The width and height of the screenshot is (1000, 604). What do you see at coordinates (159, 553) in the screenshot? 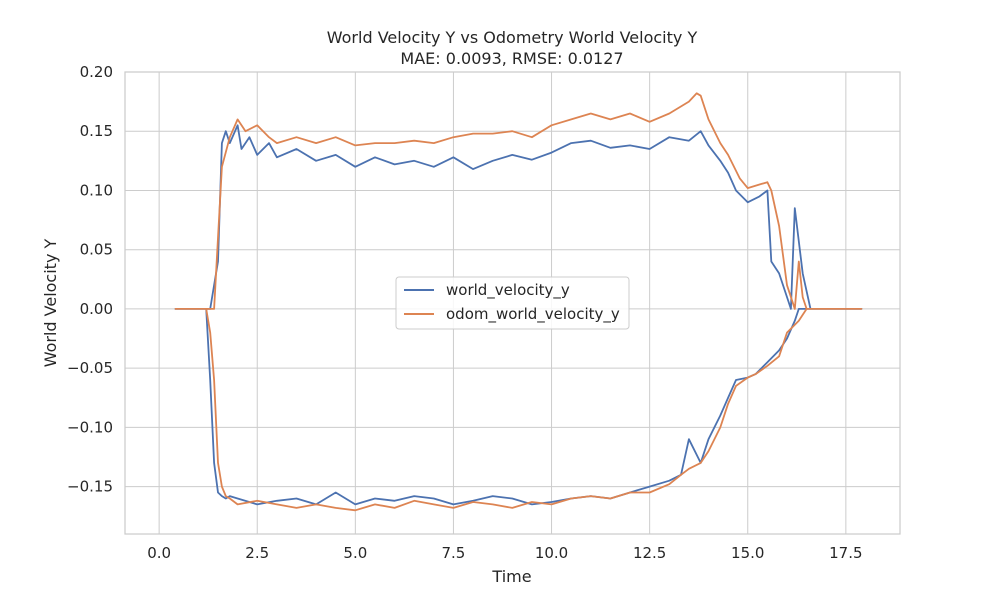
I see `x-tick-label: 0.0` at bounding box center [159, 553].